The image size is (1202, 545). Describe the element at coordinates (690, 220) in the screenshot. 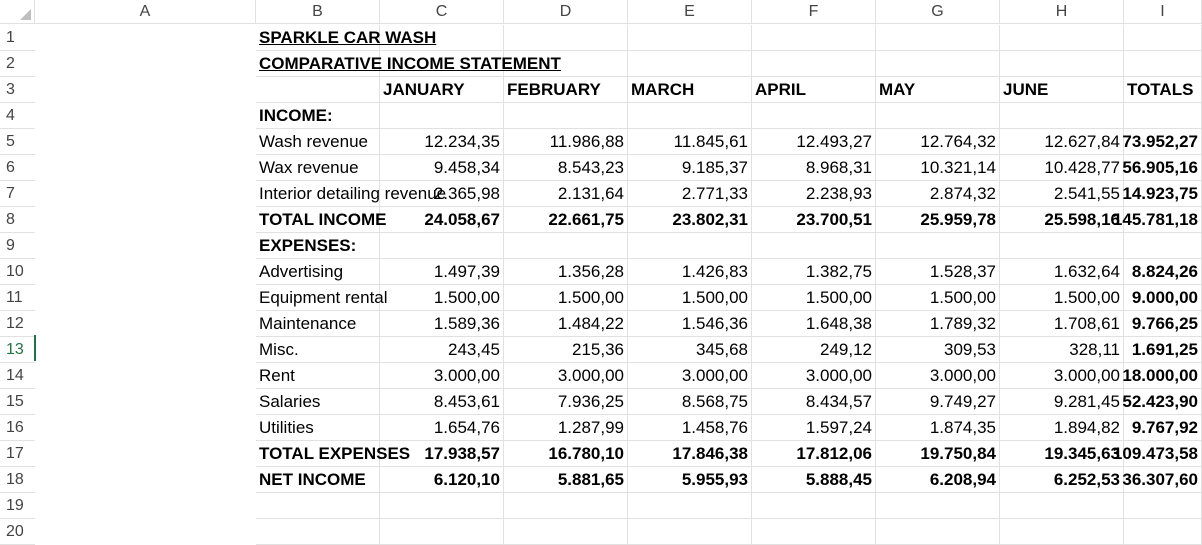

I see `total-income-value: 23.802,31` at that location.